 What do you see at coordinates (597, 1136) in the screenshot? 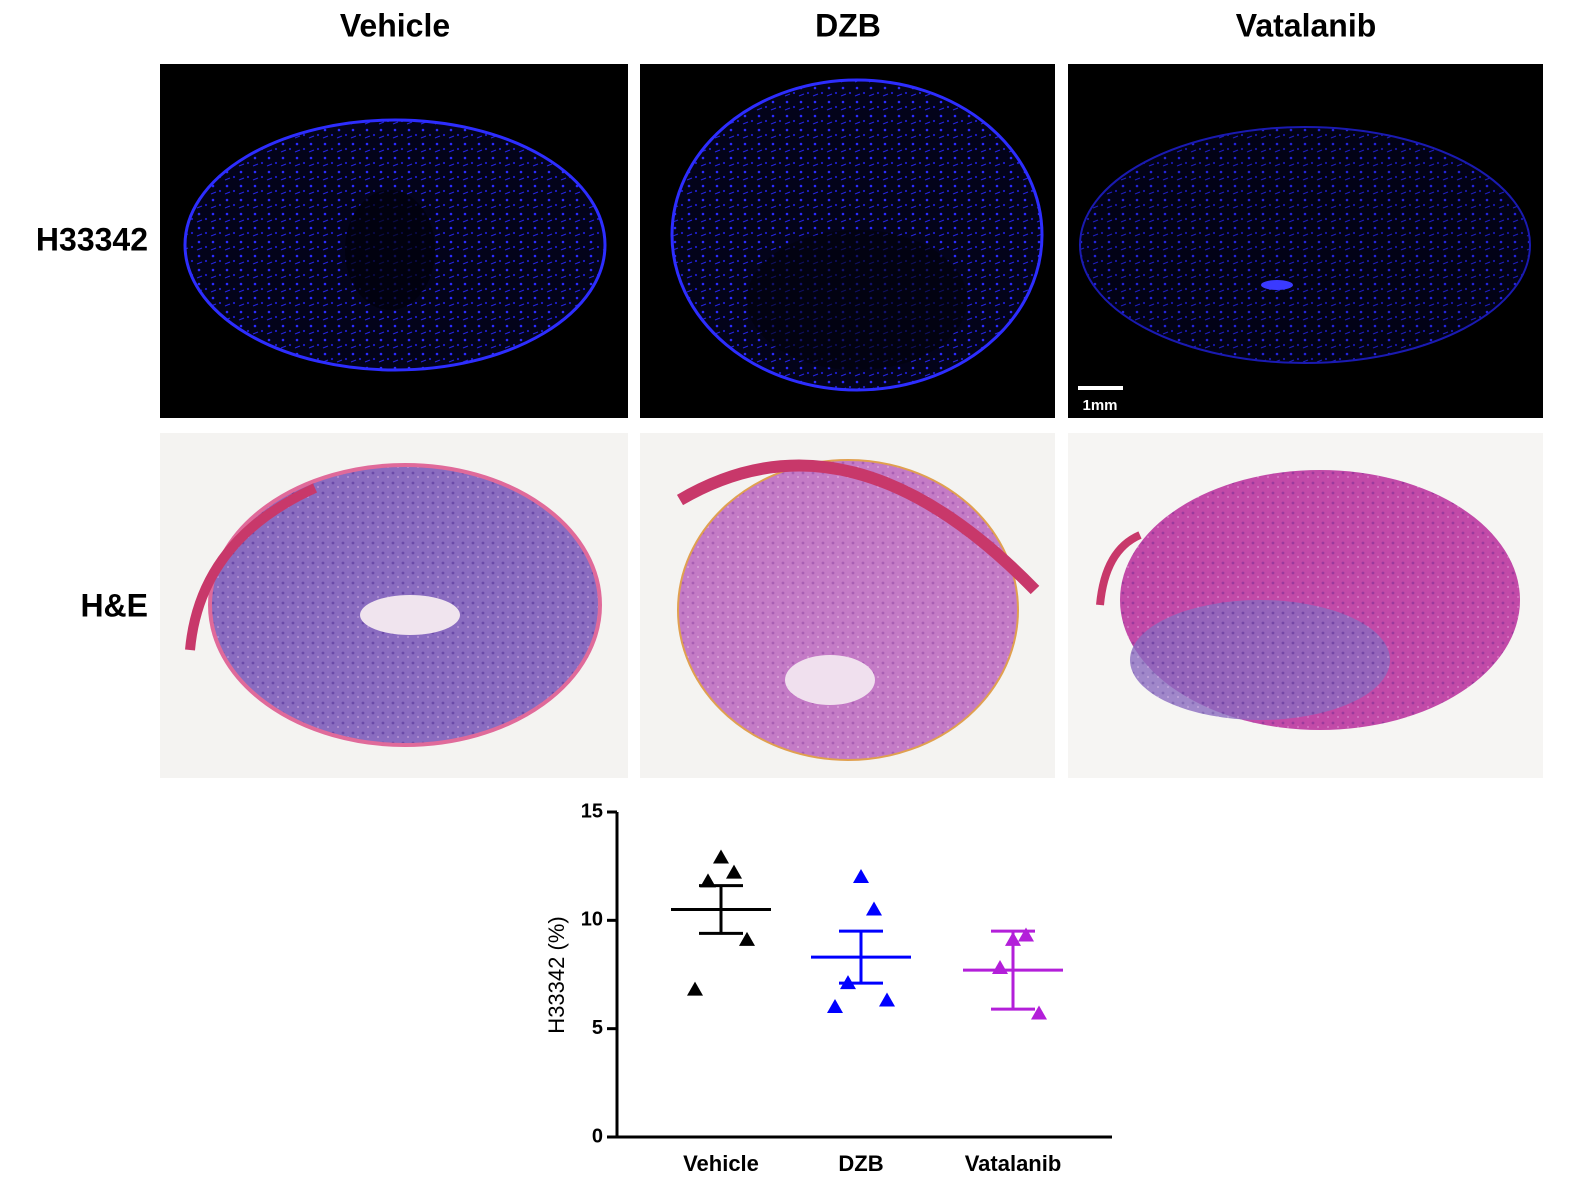
I see `y-tick-label: 0` at bounding box center [597, 1136].